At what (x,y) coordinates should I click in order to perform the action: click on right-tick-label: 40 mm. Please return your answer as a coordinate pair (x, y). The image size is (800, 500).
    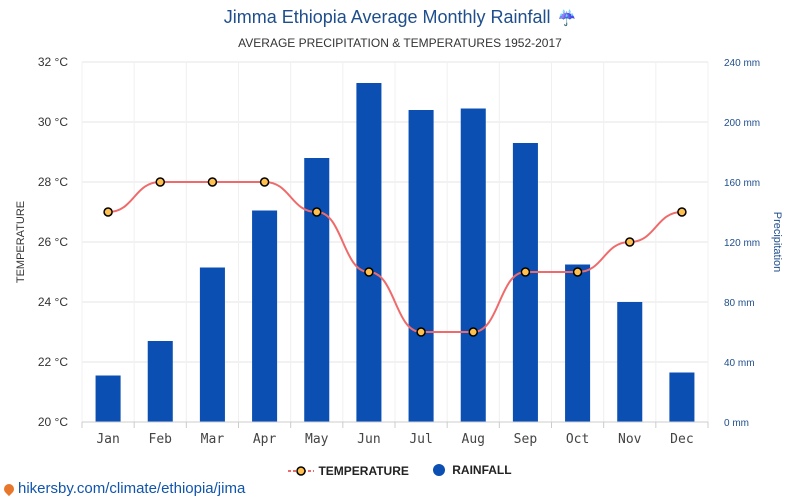
    Looking at the image, I should click on (739, 363).